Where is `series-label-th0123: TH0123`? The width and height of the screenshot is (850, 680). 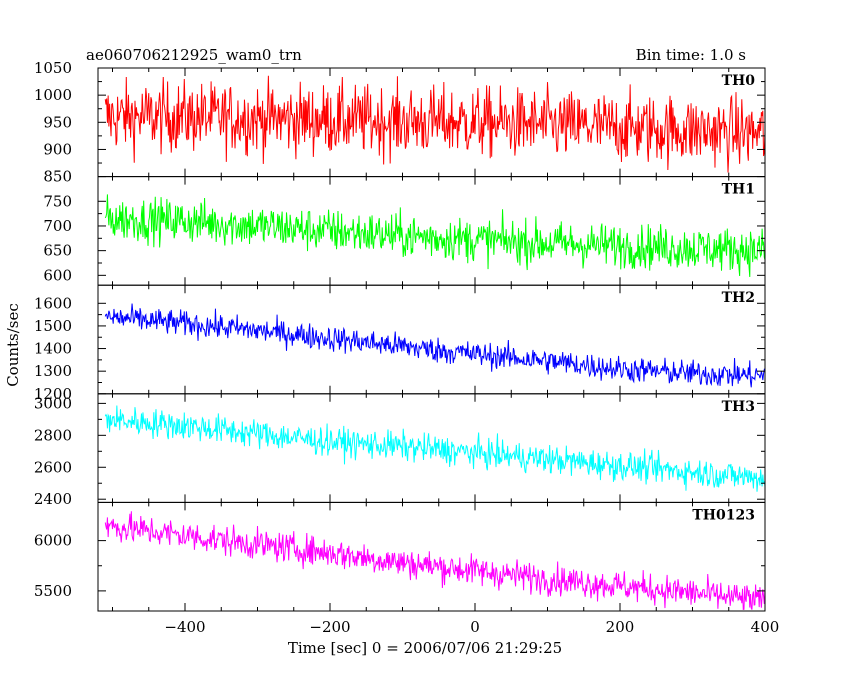
series-label-th0123: TH0123 is located at coordinates (723, 515).